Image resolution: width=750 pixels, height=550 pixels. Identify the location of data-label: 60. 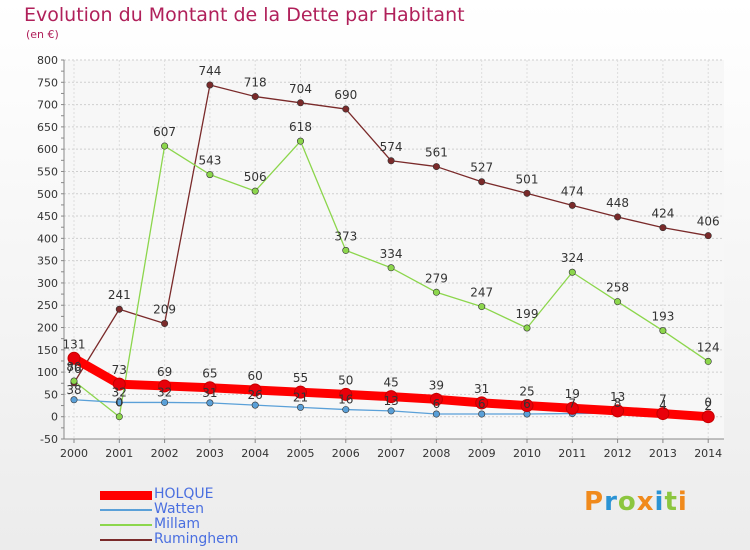
(255, 376).